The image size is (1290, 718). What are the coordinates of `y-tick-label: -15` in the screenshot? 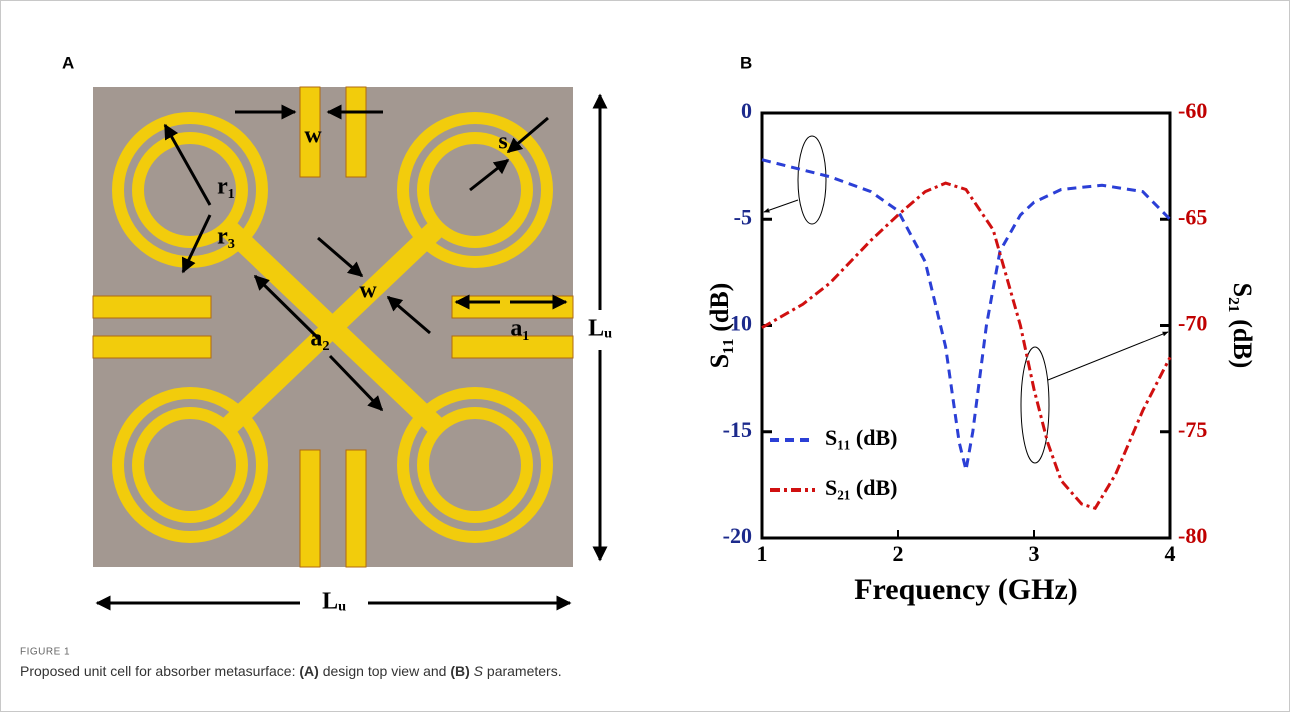 It's located at (737, 429).